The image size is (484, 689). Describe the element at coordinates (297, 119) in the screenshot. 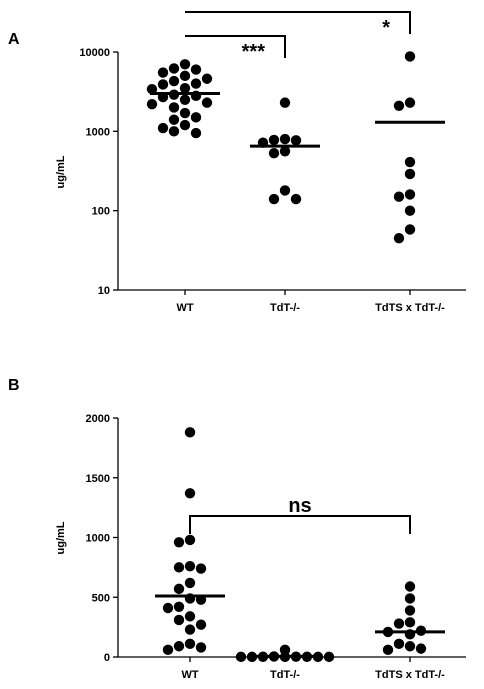

I see `panel-a-means` at that location.